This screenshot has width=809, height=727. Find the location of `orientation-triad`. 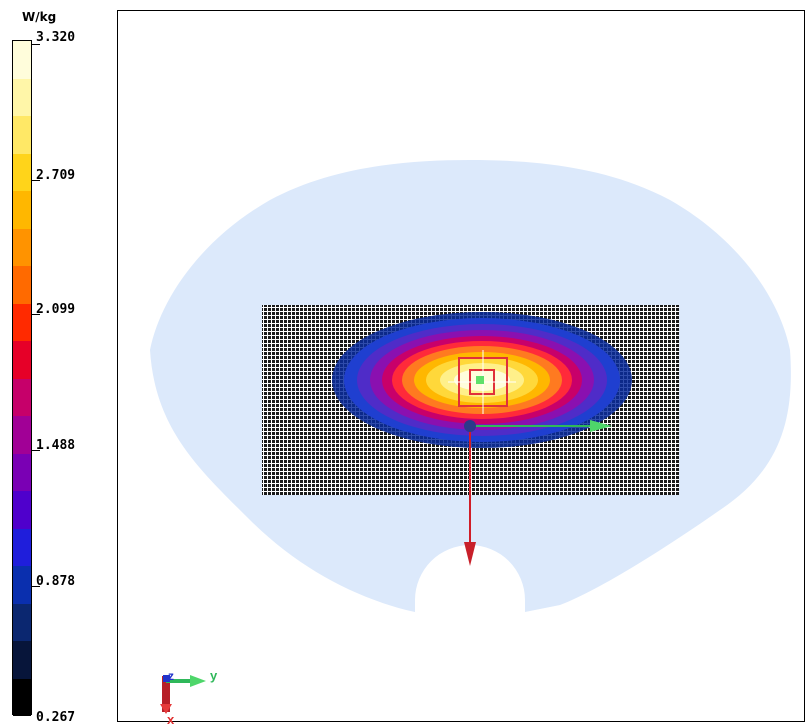

orientation-triad is located at coordinates (183, 694).